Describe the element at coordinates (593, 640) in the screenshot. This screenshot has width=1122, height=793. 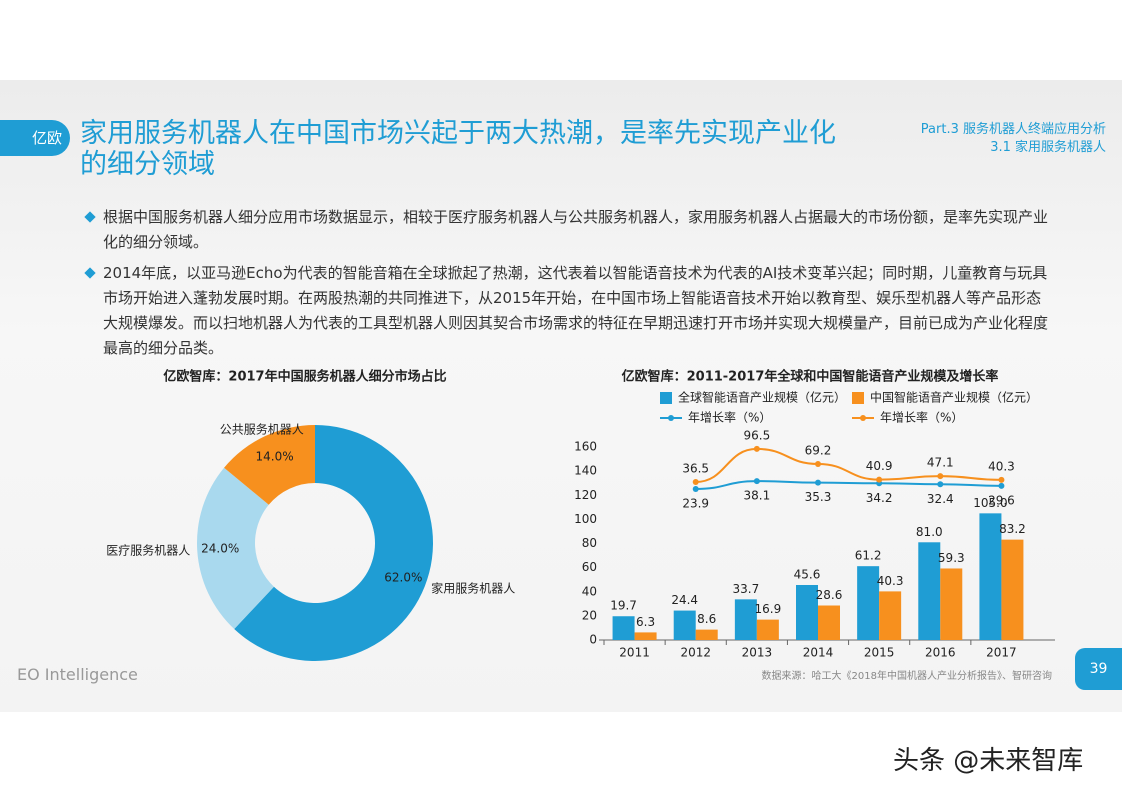
I see `y-tick-label: 0` at that location.